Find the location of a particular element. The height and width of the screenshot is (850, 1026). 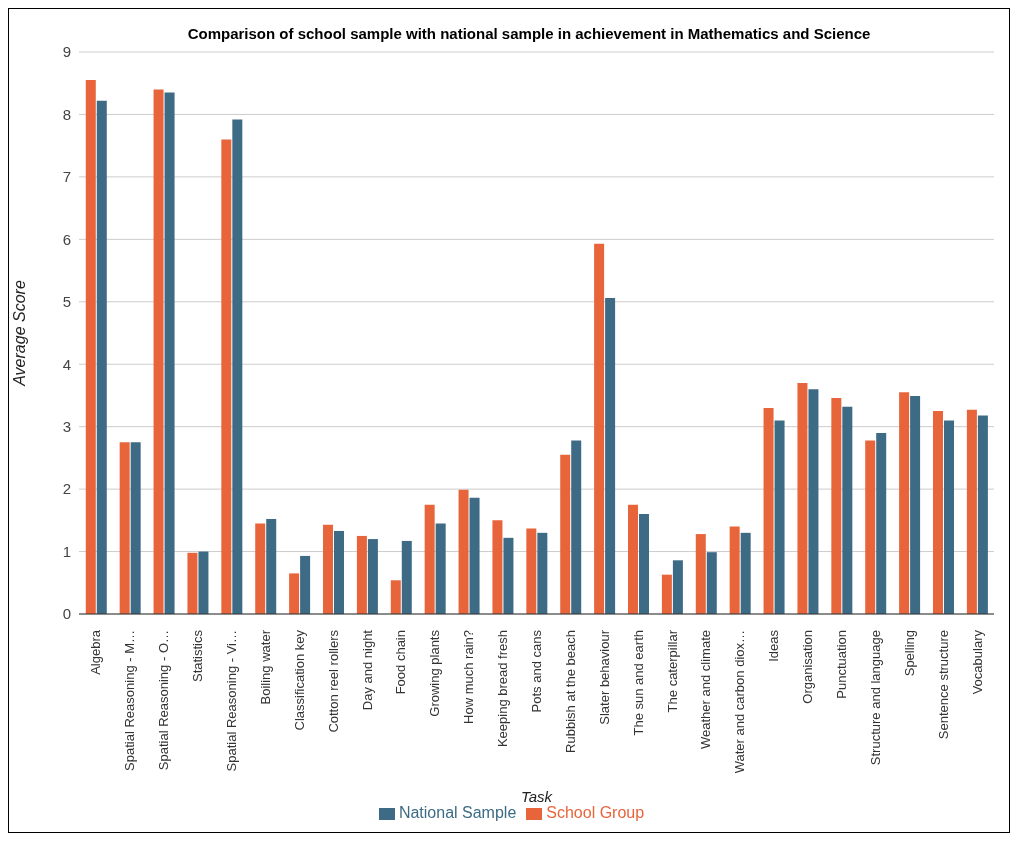

y-tick-label: 8 is located at coordinates (66, 114).